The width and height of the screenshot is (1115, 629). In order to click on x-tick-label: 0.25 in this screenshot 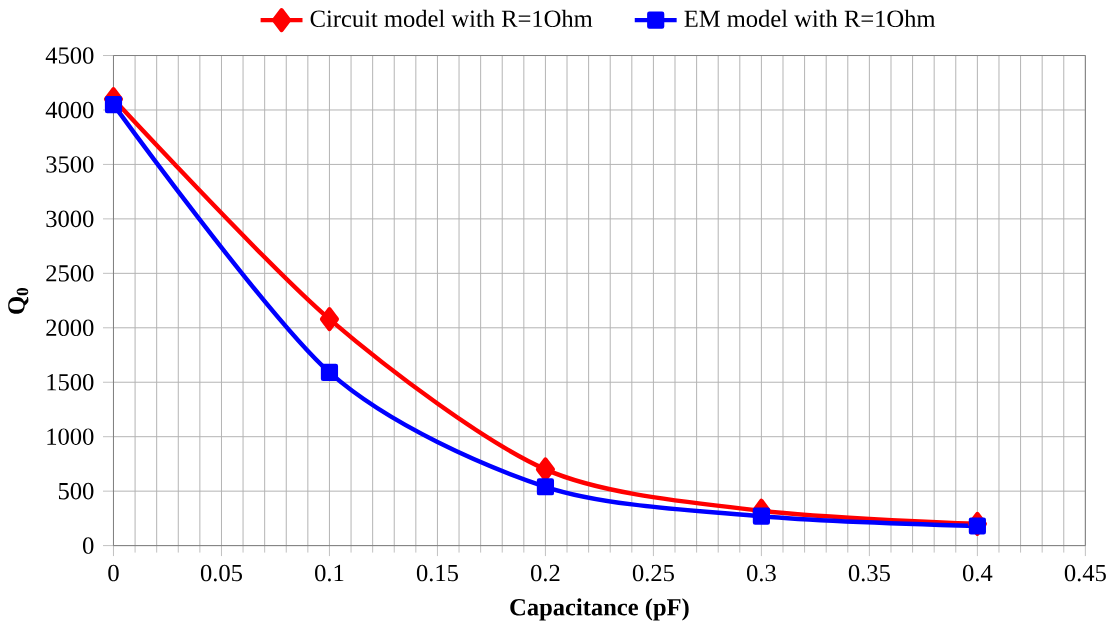, I will do `click(653, 573)`.